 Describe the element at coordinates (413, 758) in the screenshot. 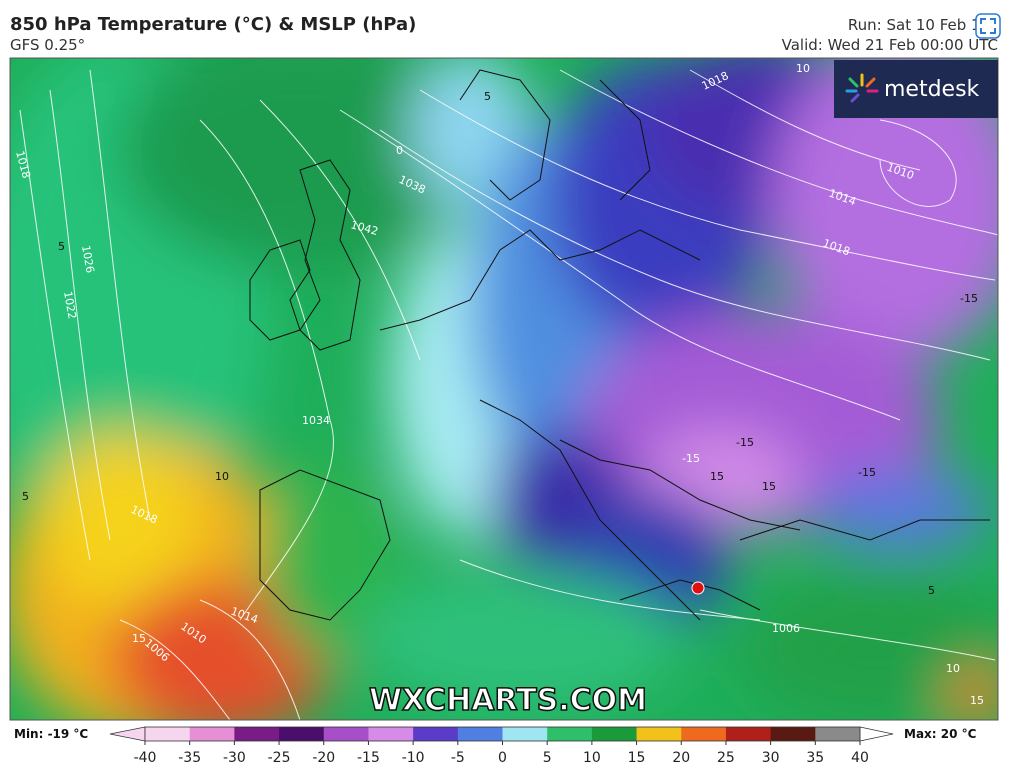

I see `colorbar-tick-label: -10` at that location.